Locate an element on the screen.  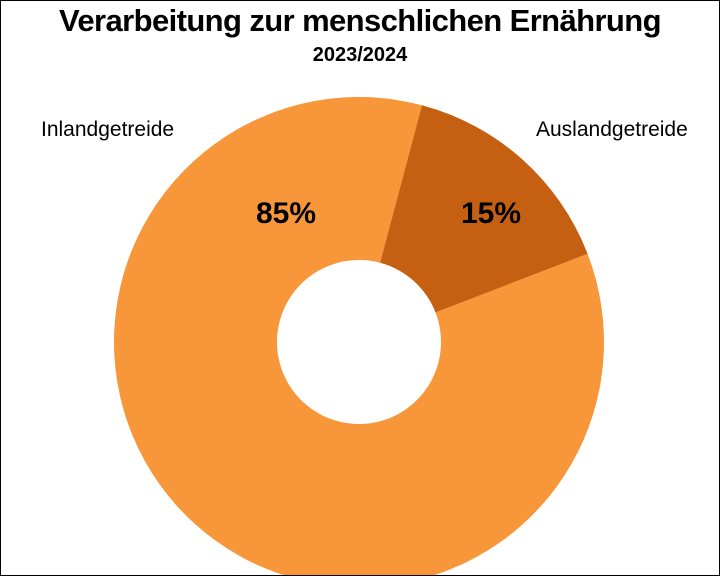
slice-value-inlandgetreide: 85% is located at coordinates (286, 213).